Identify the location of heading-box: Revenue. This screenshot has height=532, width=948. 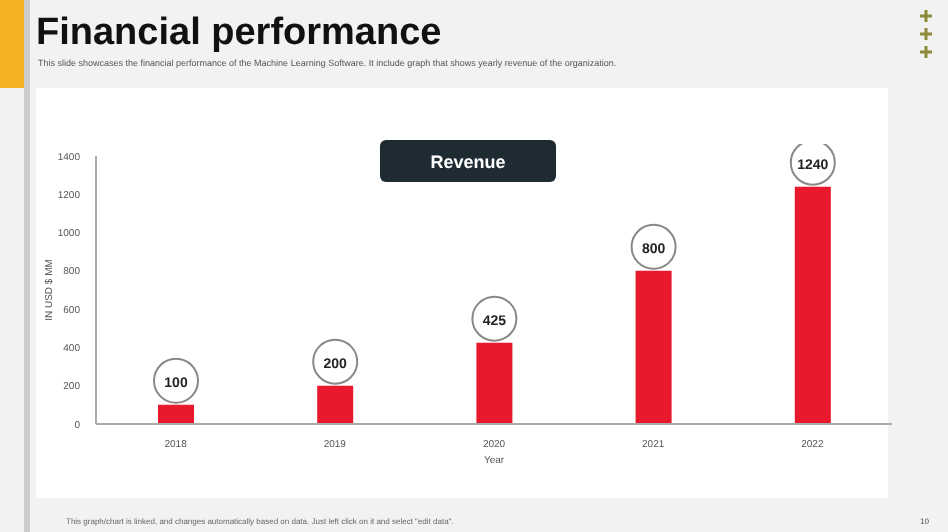
(468, 161).